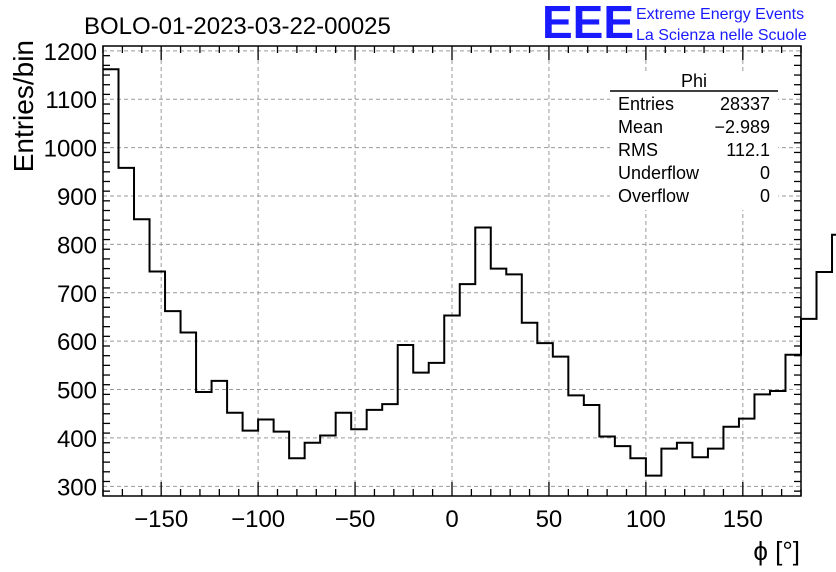  I want to click on stats-row-value: 28337, so click(745, 104).